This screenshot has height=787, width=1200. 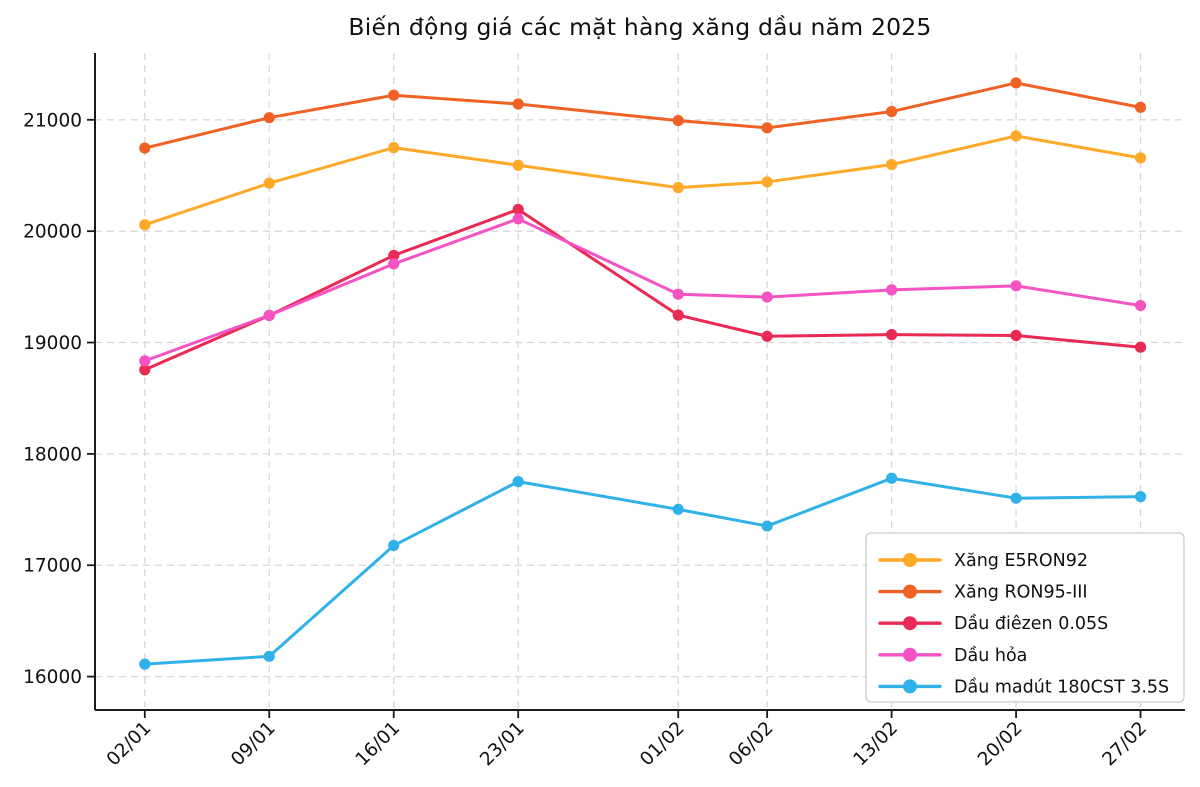 What do you see at coordinates (990, 655) in the screenshot?
I see `legend-entry-label: Dầu hỏa` at bounding box center [990, 655].